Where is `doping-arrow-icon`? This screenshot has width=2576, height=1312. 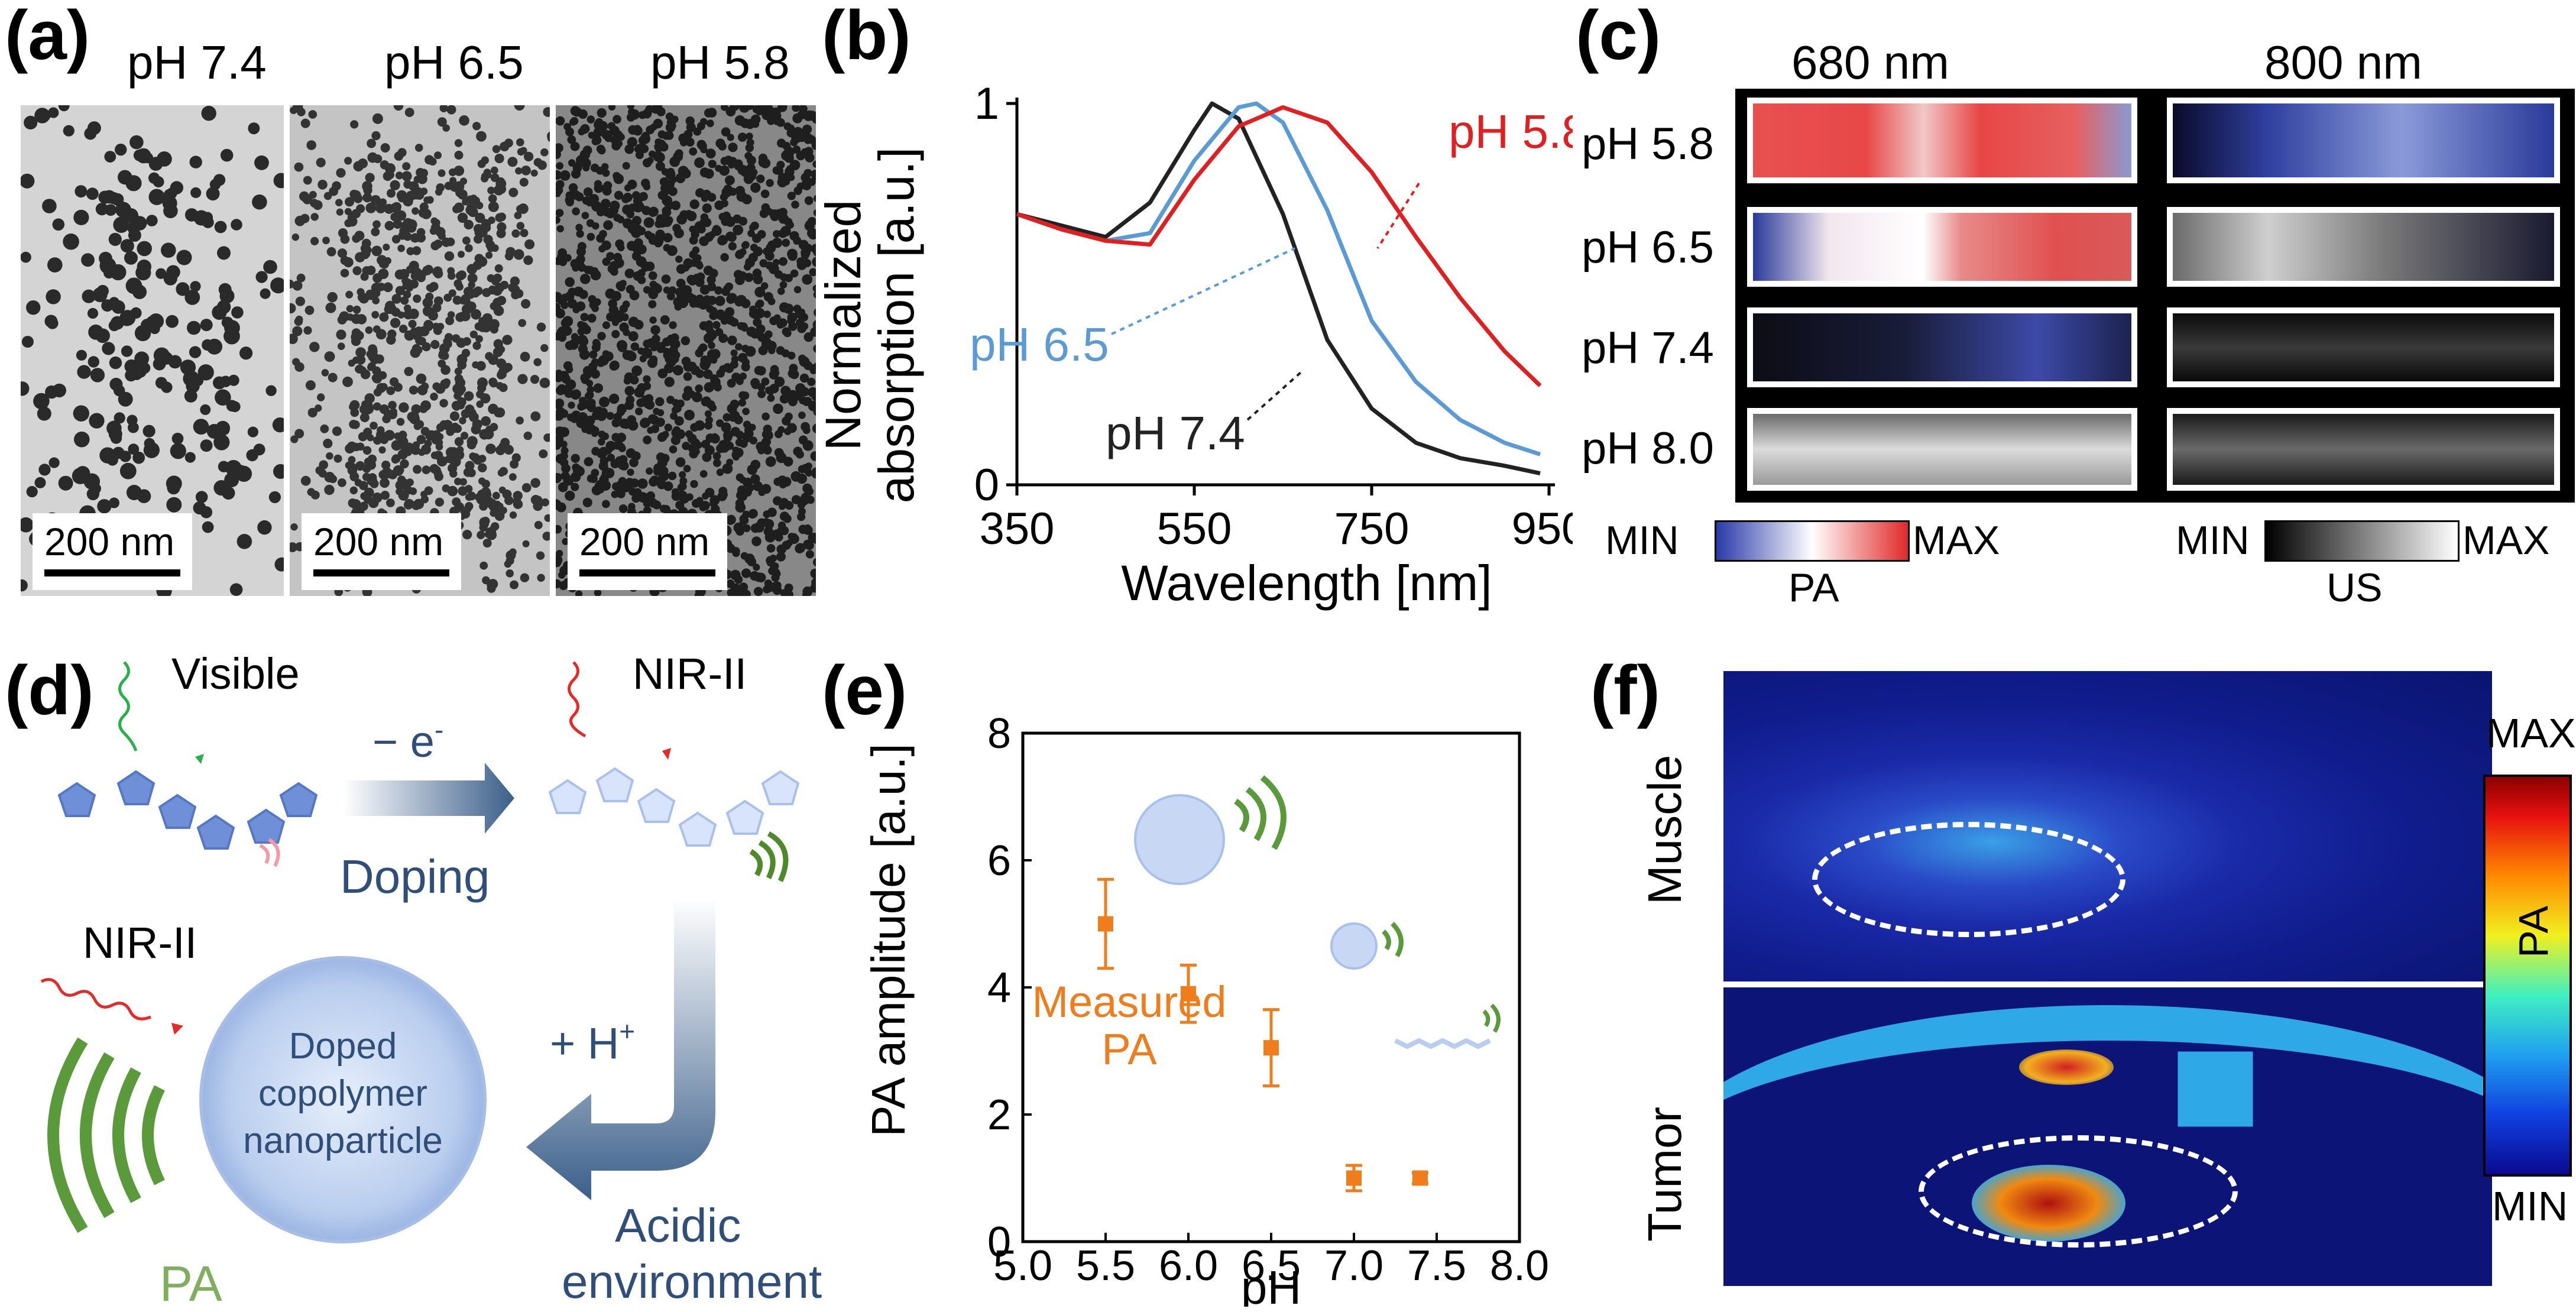 doping-arrow-icon is located at coordinates (428, 799).